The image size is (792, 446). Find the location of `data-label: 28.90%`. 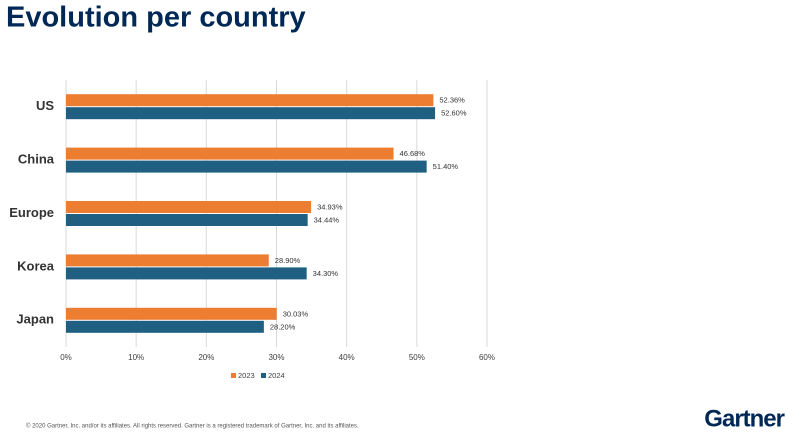

data-label: 28.90% is located at coordinates (288, 260).